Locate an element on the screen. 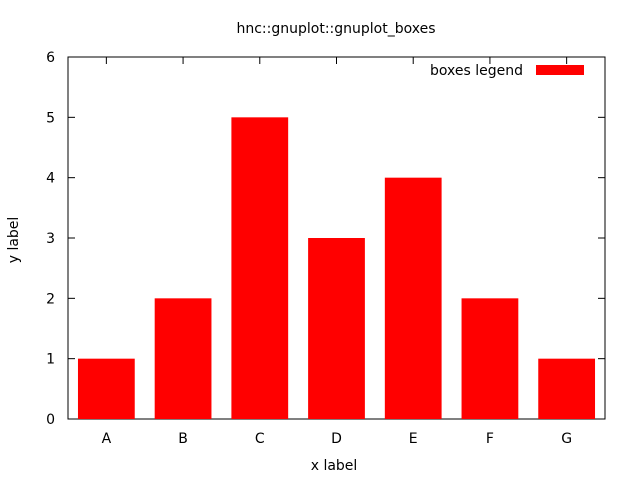 Image resolution: width=640 pixels, height=480 pixels. bar-A is located at coordinates (106, 388).